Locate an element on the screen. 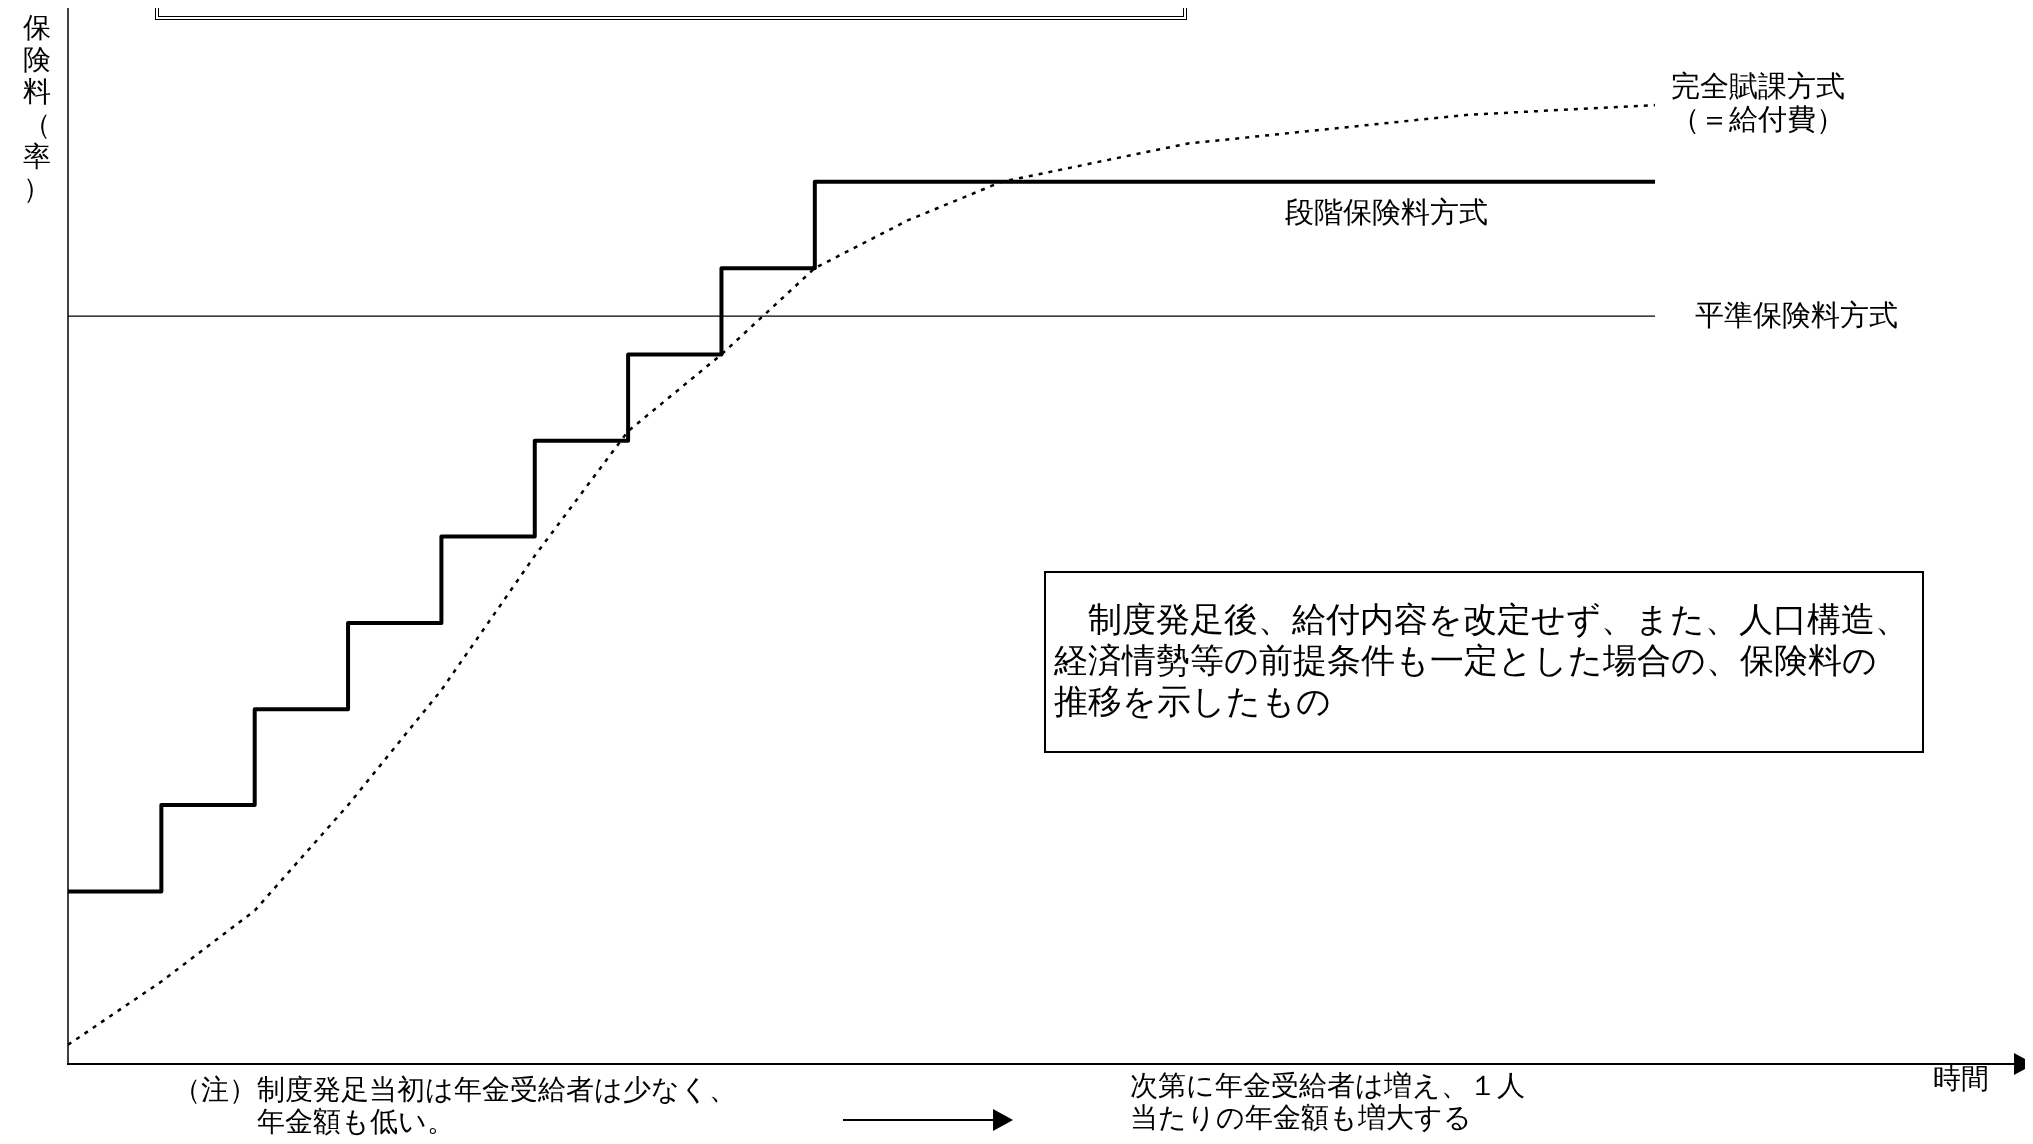 The height and width of the screenshot is (1144, 2033). text: （注）制度発足当初は年金受給者は少なく、年金額も低い。 is located at coordinates (455, 1106).